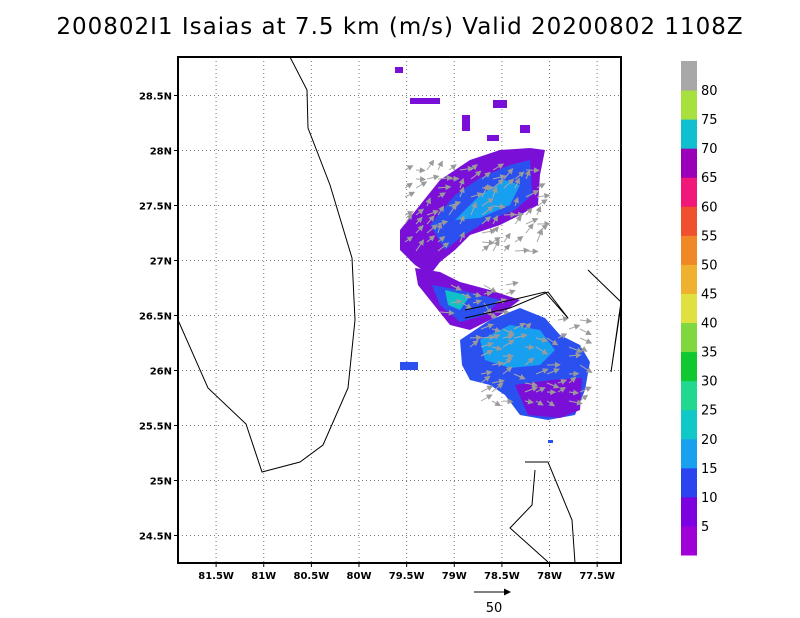 Image resolution: width=800 pixels, height=618 pixels. What do you see at coordinates (155, 97) in the screenshot?
I see `lat-tick-label: 28.5N` at bounding box center [155, 97].